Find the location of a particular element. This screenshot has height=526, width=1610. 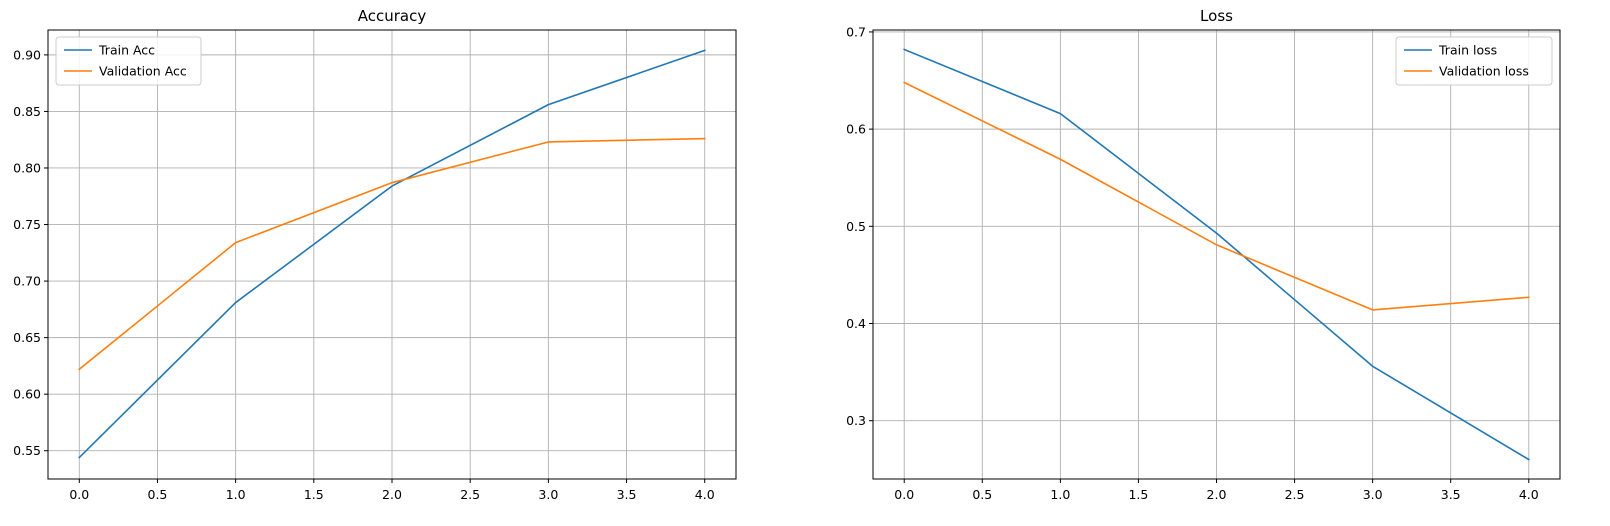

y-tick-label: 0.7 is located at coordinates (856, 31).